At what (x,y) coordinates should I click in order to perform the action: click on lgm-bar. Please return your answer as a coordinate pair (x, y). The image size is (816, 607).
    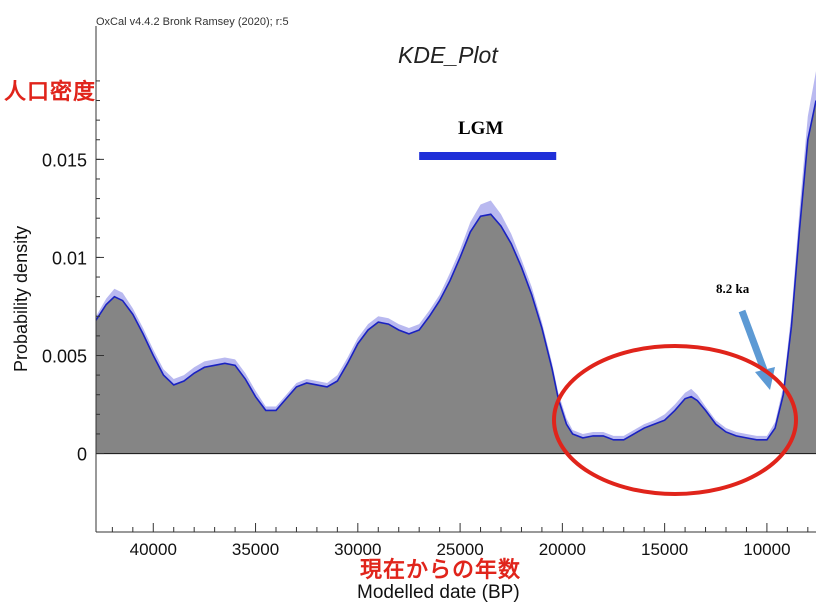
    Looking at the image, I should click on (488, 156).